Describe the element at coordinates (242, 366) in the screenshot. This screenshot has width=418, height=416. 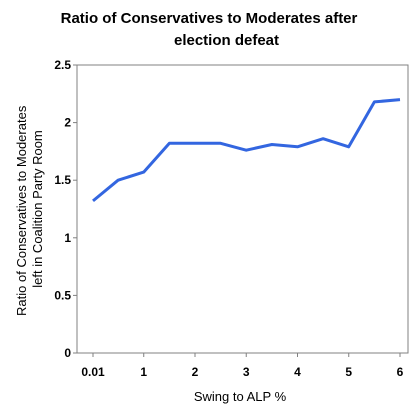
I see `x-axis: 0.01 1 2 3 4 5 6` at that location.